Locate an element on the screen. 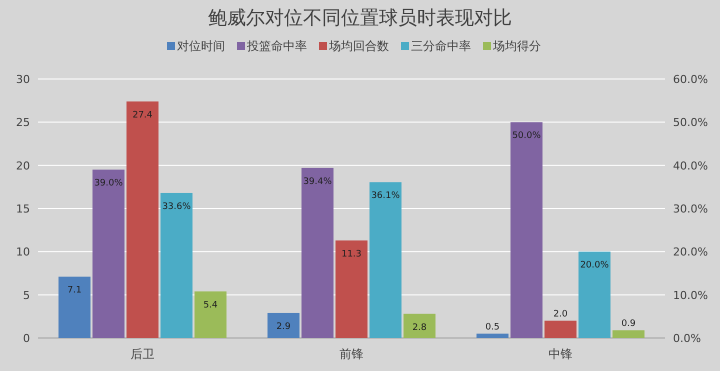 The image size is (720, 371). y2-tick-label: 10.0% is located at coordinates (690, 295).